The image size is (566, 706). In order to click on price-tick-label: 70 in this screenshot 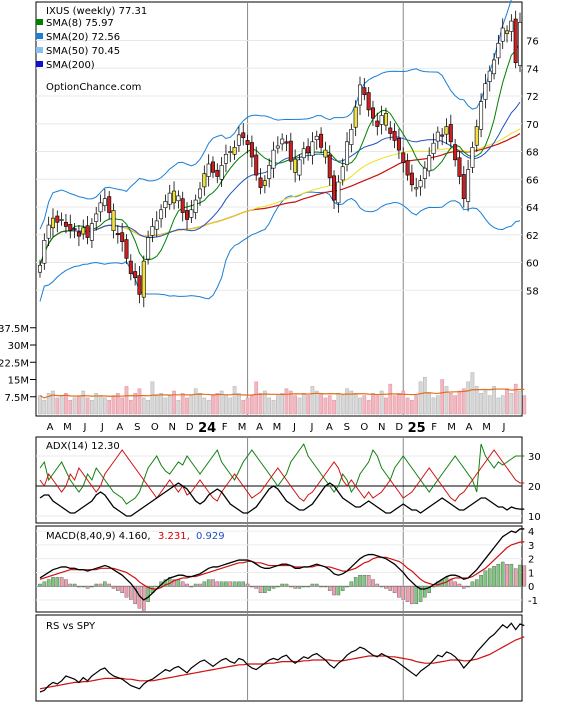, I will do `click(532, 125)`.